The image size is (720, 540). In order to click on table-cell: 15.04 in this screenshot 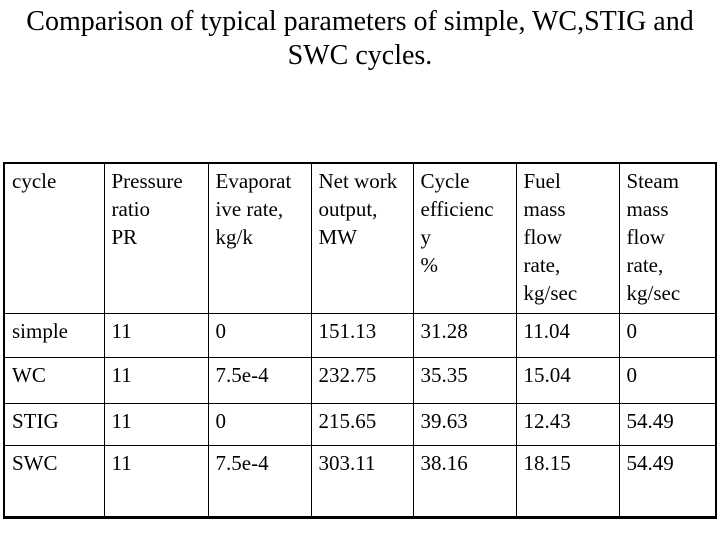, I will do `click(567, 380)`.